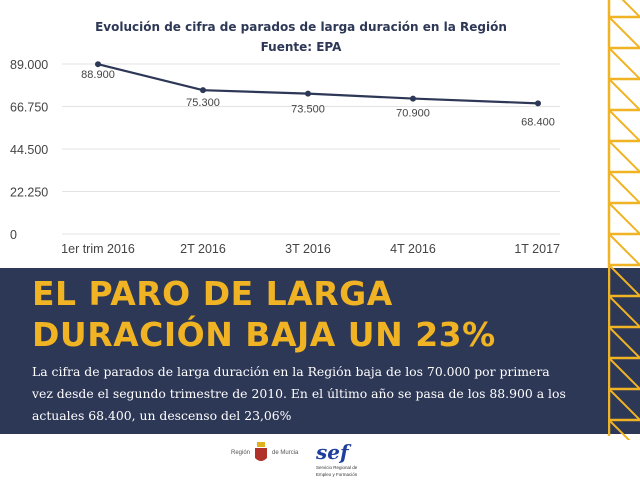 This screenshot has width=640, height=480. I want to click on y-tick-label: 89.000, so click(29, 65).